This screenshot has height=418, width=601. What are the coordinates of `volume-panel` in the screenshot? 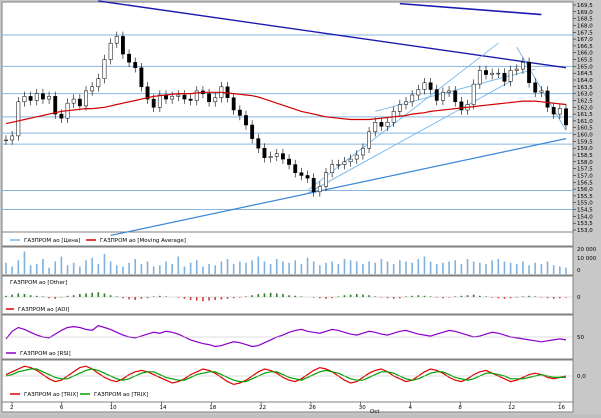 It's located at (287, 261).